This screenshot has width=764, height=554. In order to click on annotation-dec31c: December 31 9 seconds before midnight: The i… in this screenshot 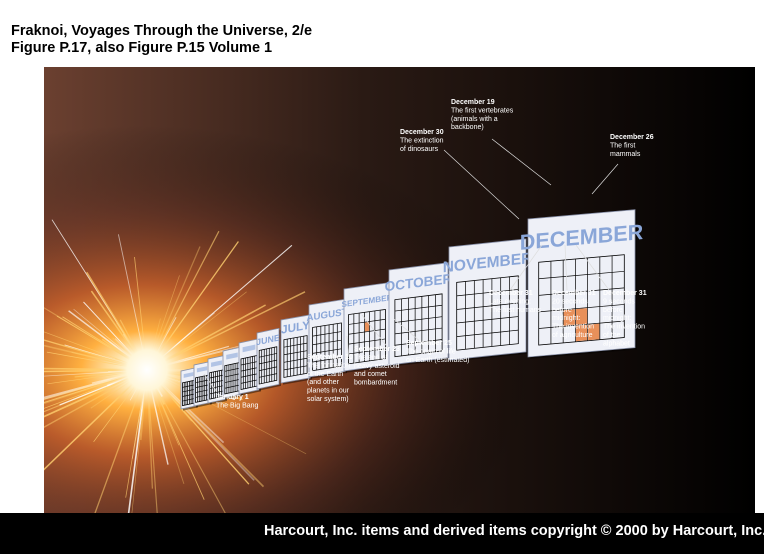, I will do `click(625, 318)`.